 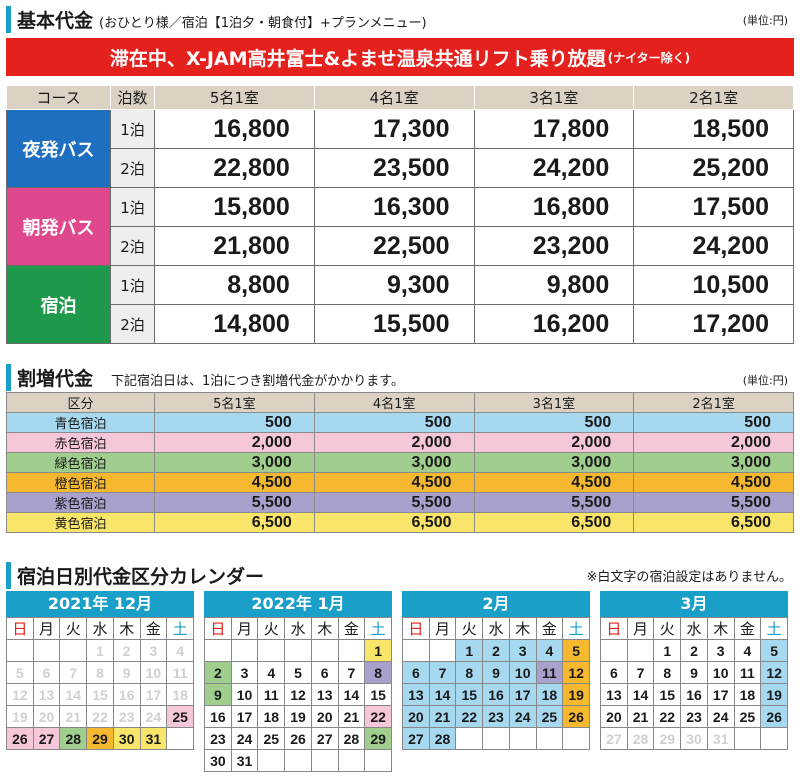 What do you see at coordinates (689, 577) in the screenshot?
I see `calendar-note: ※白文字の宿泊設定はありません。` at bounding box center [689, 577].